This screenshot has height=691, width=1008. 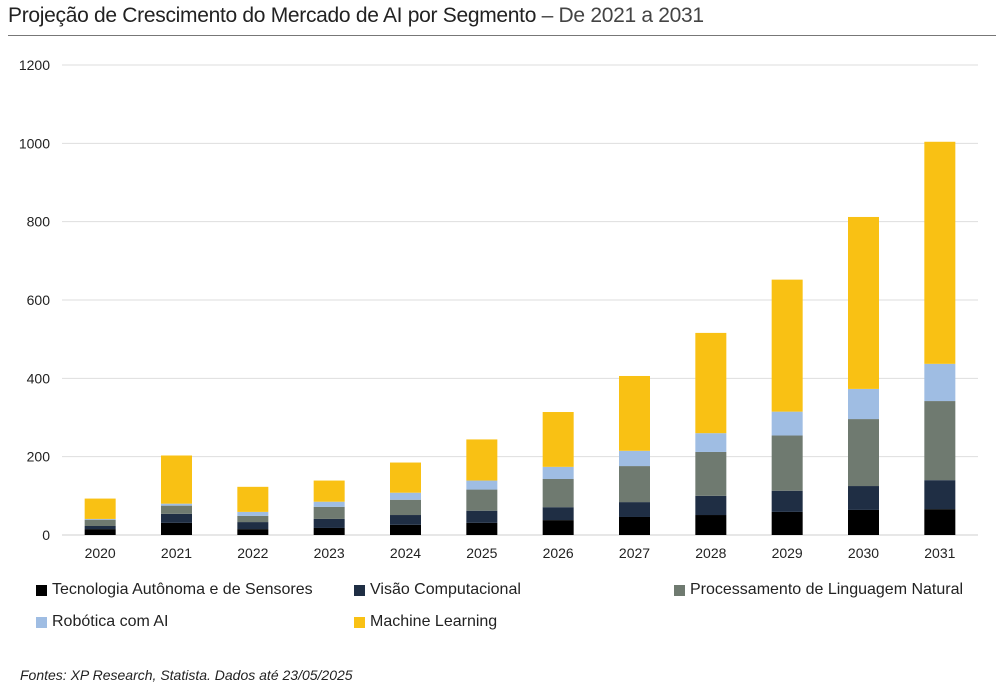 I want to click on x-tick-label: 2021, so click(x=176, y=553).